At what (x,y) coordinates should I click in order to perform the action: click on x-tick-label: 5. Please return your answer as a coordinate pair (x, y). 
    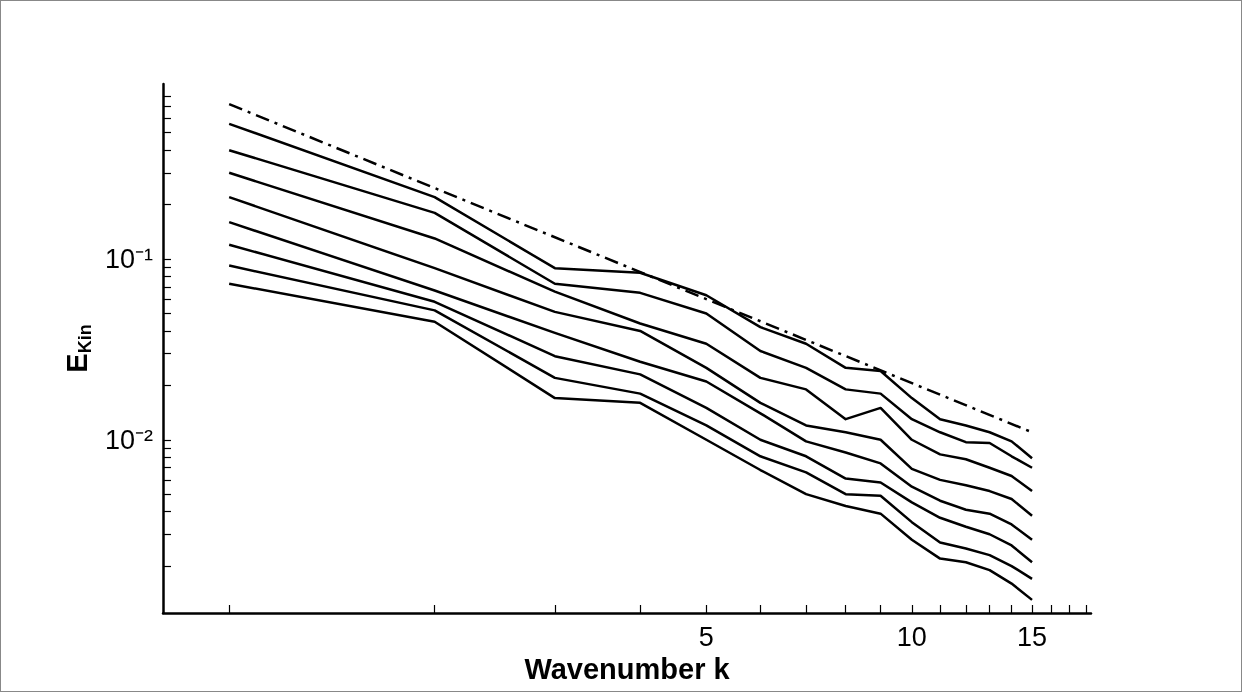
    Looking at the image, I should click on (706, 636).